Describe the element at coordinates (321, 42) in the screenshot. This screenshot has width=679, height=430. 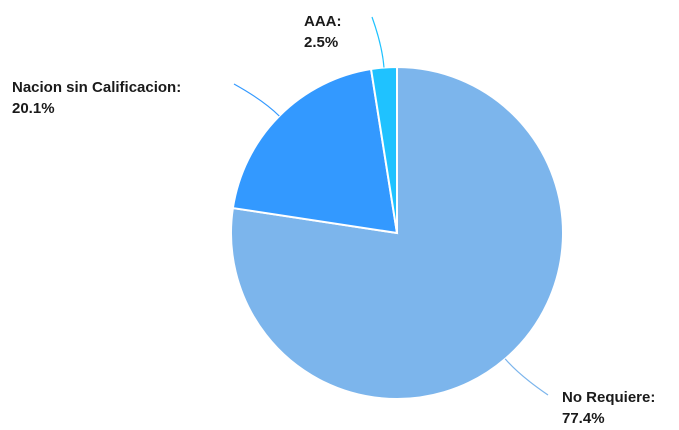
I see `slice-value-aaa: 2.5%` at that location.